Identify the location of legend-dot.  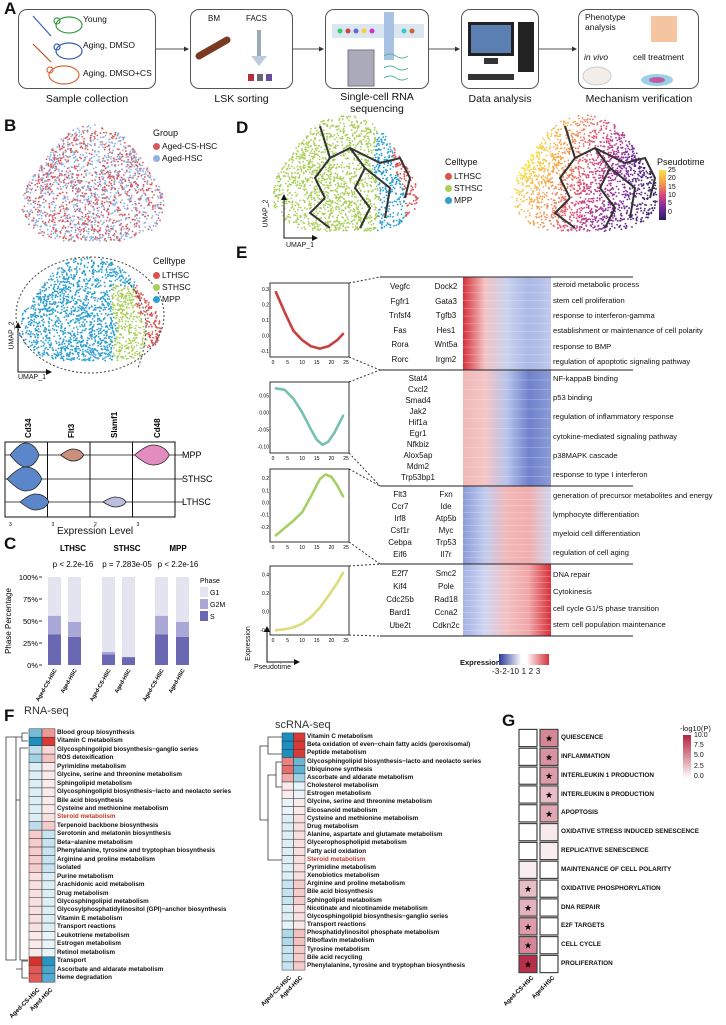
(156, 146).